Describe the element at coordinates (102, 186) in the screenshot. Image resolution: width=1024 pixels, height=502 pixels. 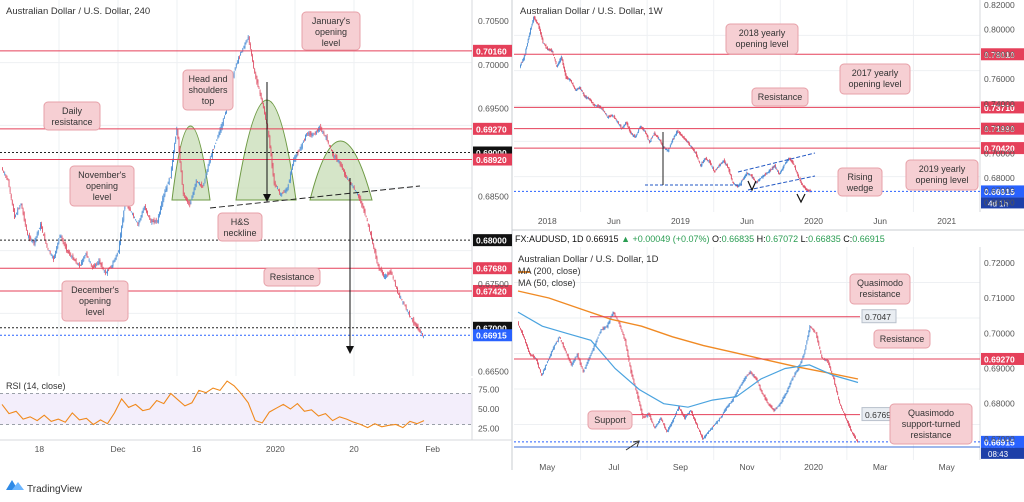
I see `annotation-novembers-opening-text: opening` at that location.